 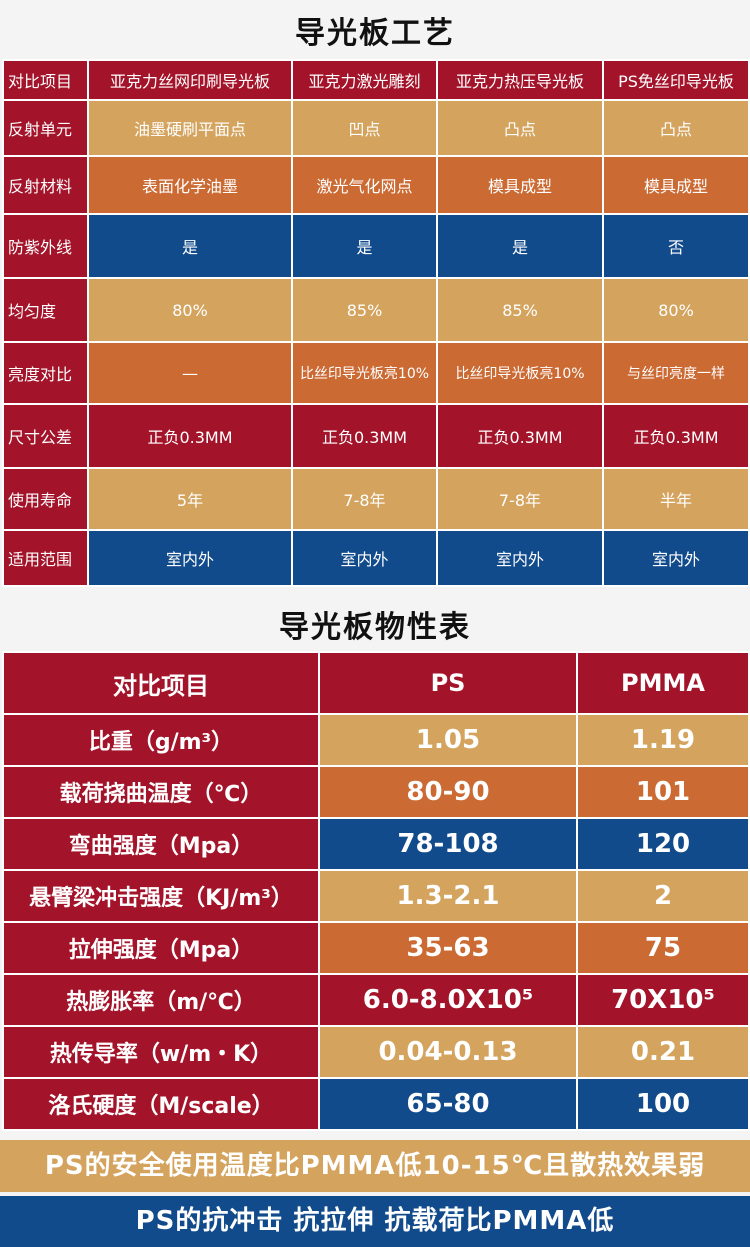 What do you see at coordinates (364, 80) in the screenshot?
I see `header-cell: 亚克力激光雕刻` at bounding box center [364, 80].